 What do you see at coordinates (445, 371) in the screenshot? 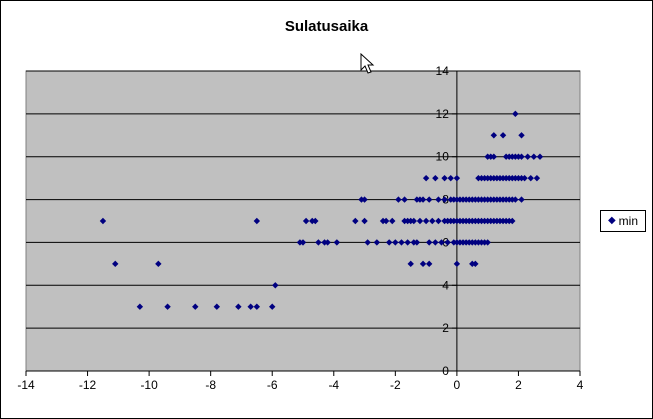
I see `y-tick-label: 0` at bounding box center [445, 371].